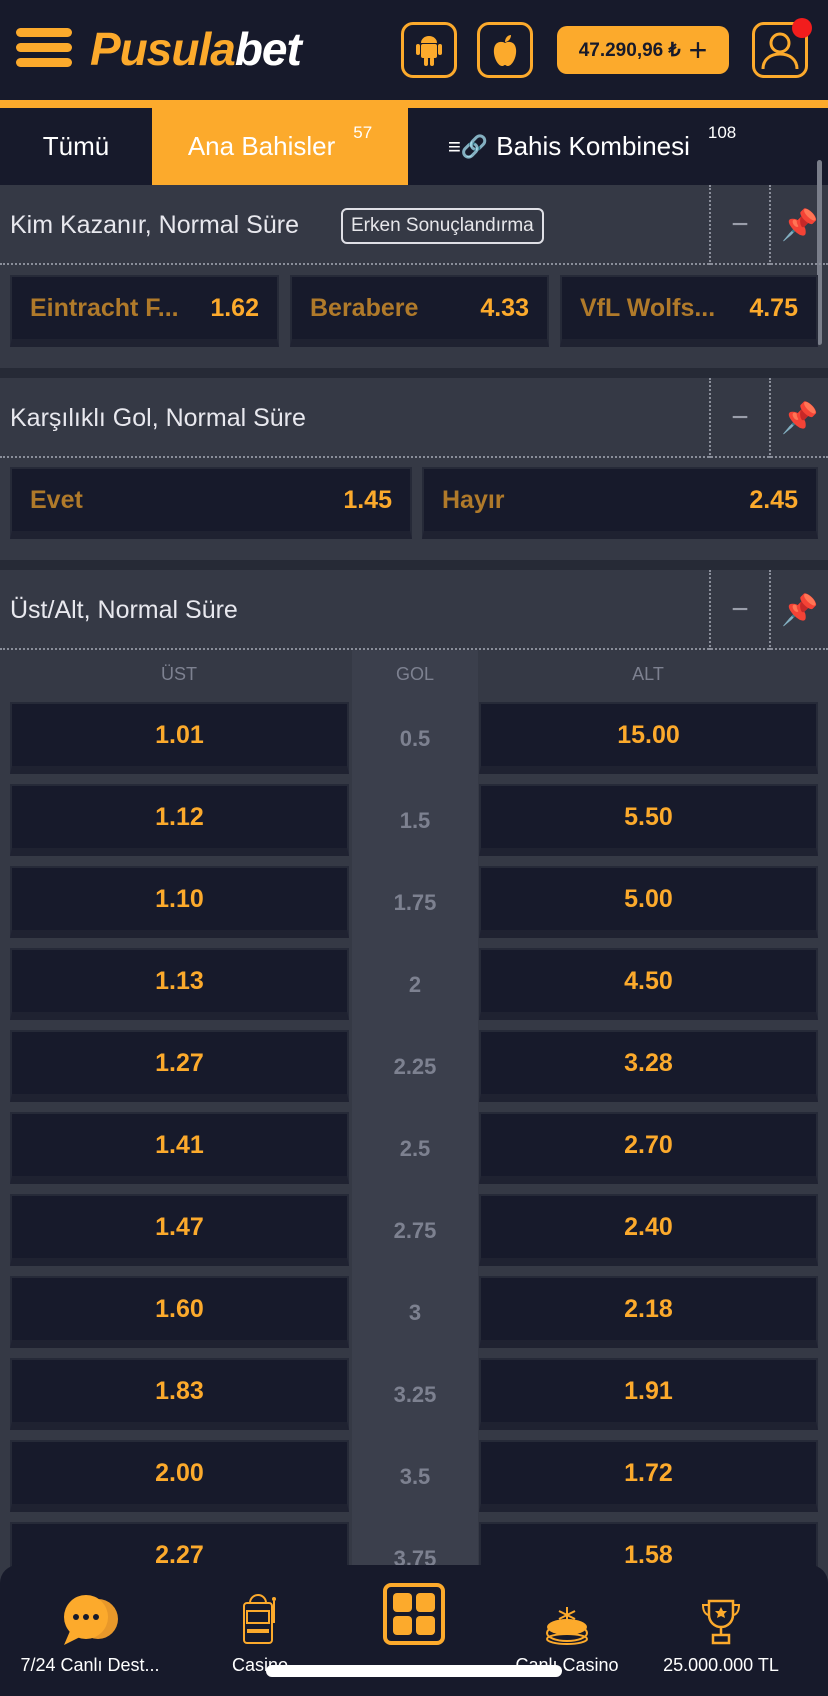  Describe the element at coordinates (179, 1476) in the screenshot. I see `over-odd-button: 2.00` at that location.